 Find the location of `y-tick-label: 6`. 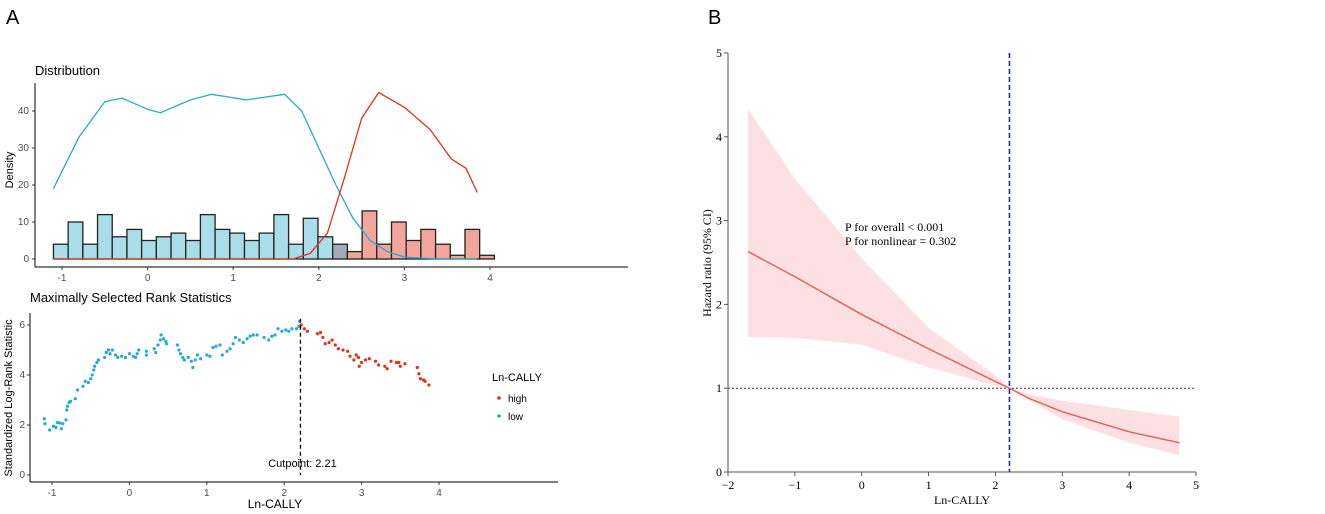

y-tick-label: 6 is located at coordinates (22, 325).